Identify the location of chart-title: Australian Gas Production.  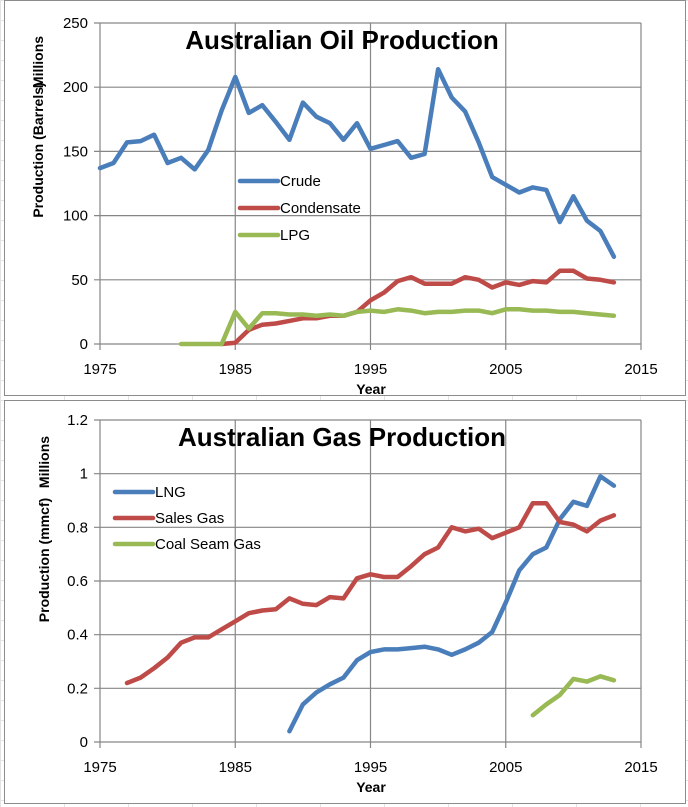
(342, 437).